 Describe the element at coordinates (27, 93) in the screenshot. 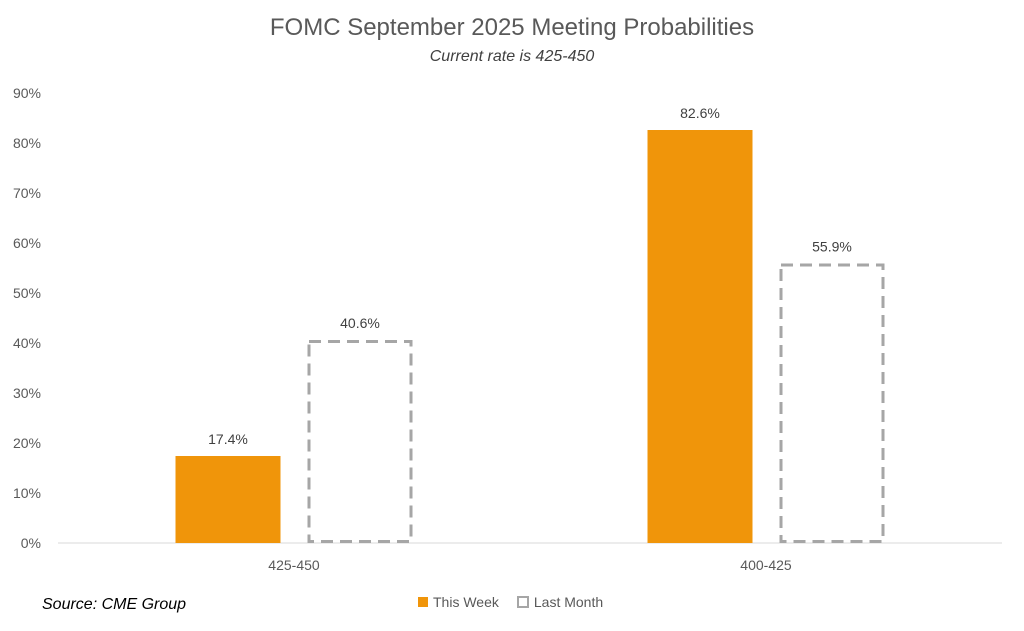

I see `y-tick-label: 90%` at that location.